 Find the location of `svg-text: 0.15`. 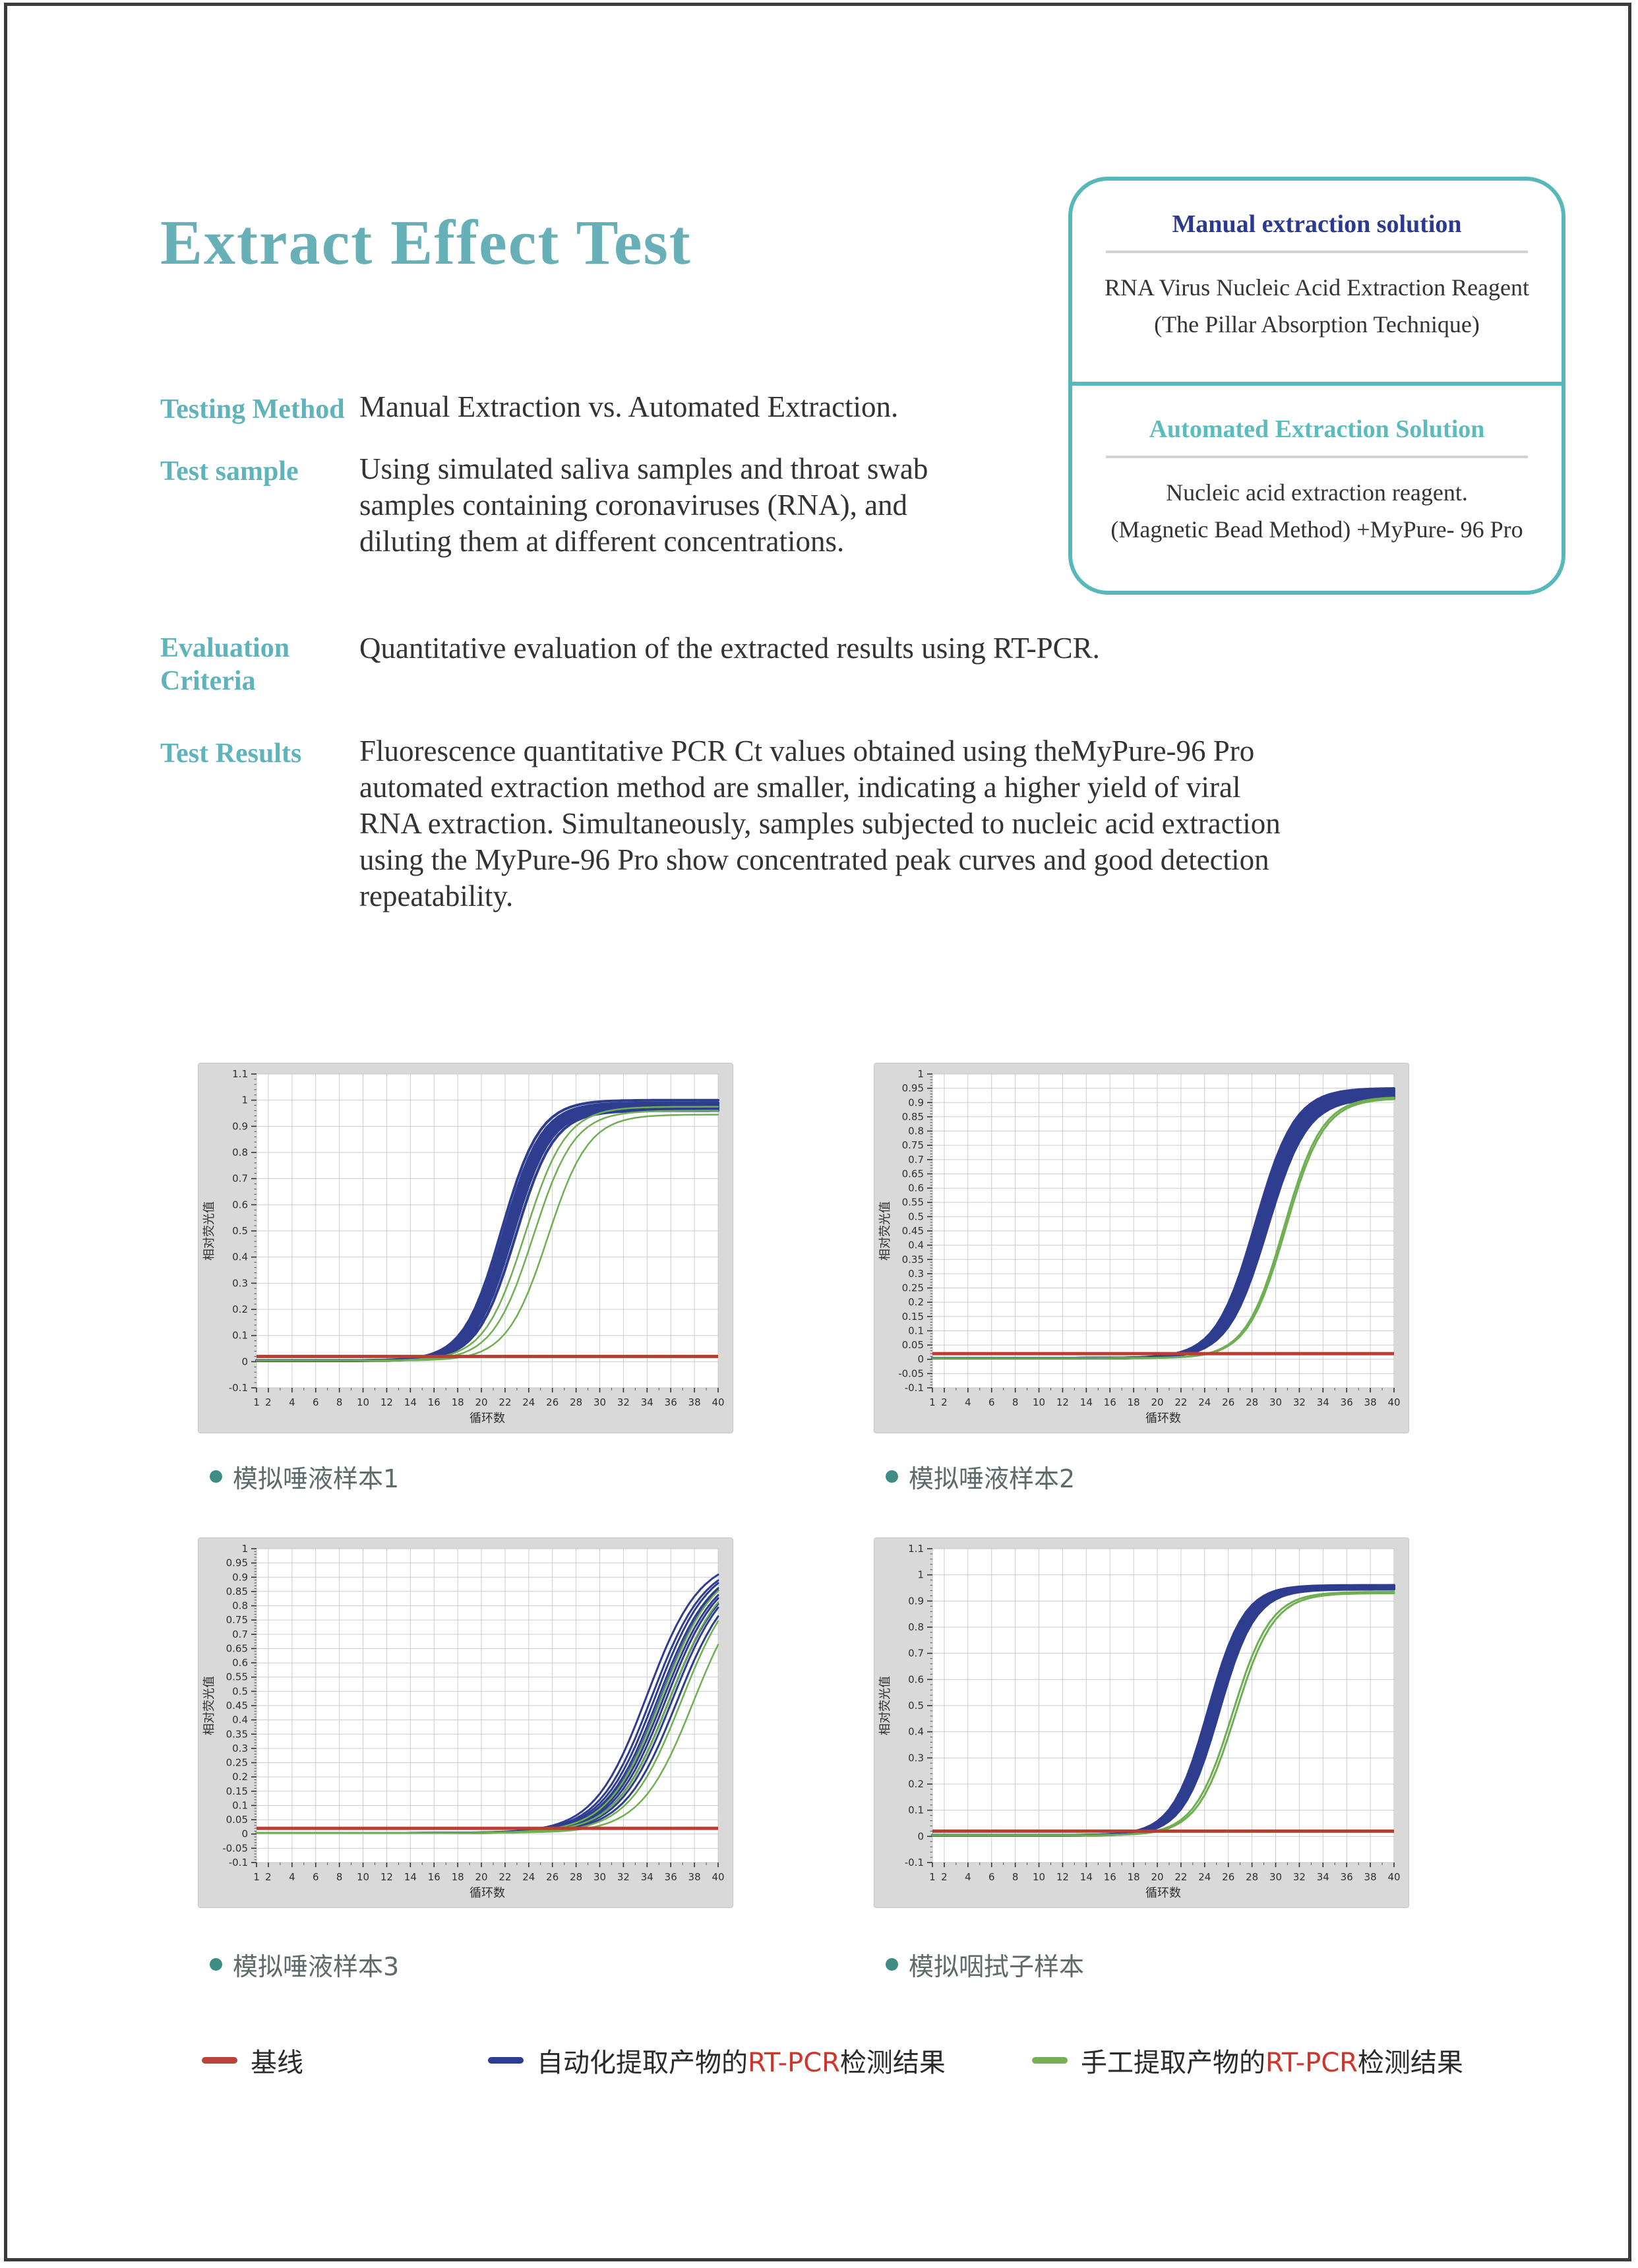

svg-text: 0.15 is located at coordinates (913, 1317).